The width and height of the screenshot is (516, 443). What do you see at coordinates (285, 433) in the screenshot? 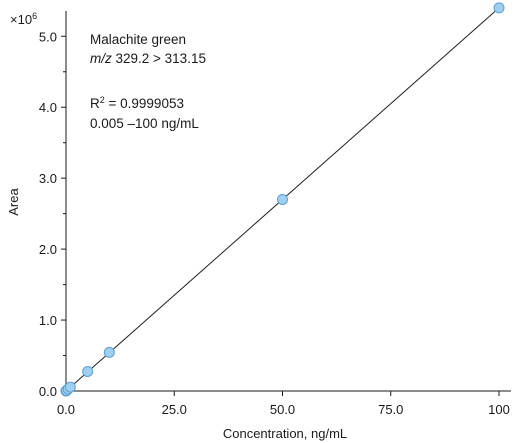
I see `x-axis-title: Concentration, ng/mL` at bounding box center [285, 433].